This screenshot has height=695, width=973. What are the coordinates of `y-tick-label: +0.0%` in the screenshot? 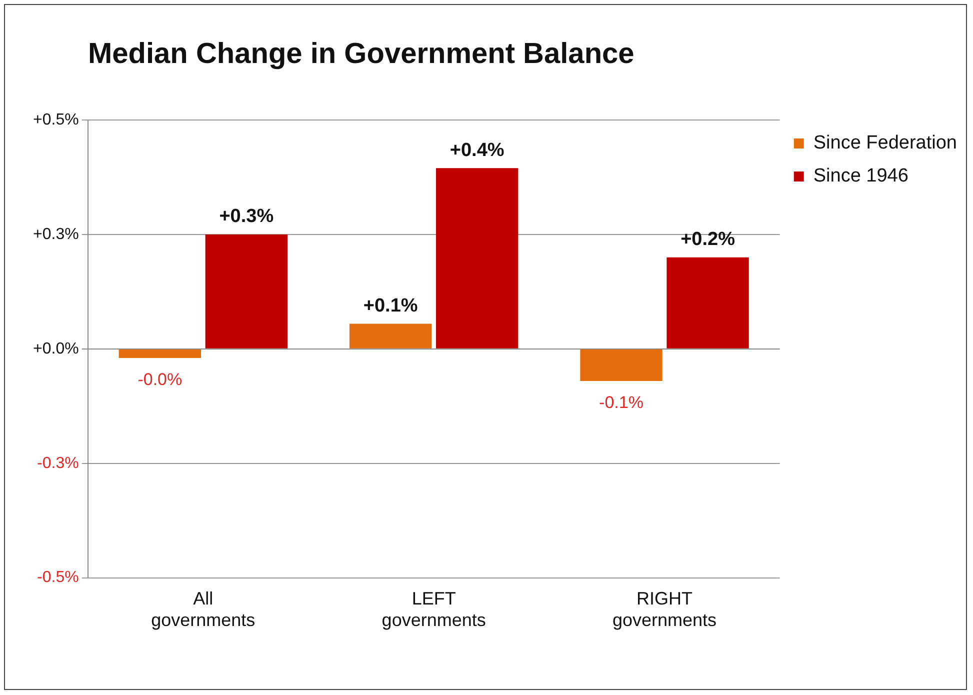 It's located at (56, 349).